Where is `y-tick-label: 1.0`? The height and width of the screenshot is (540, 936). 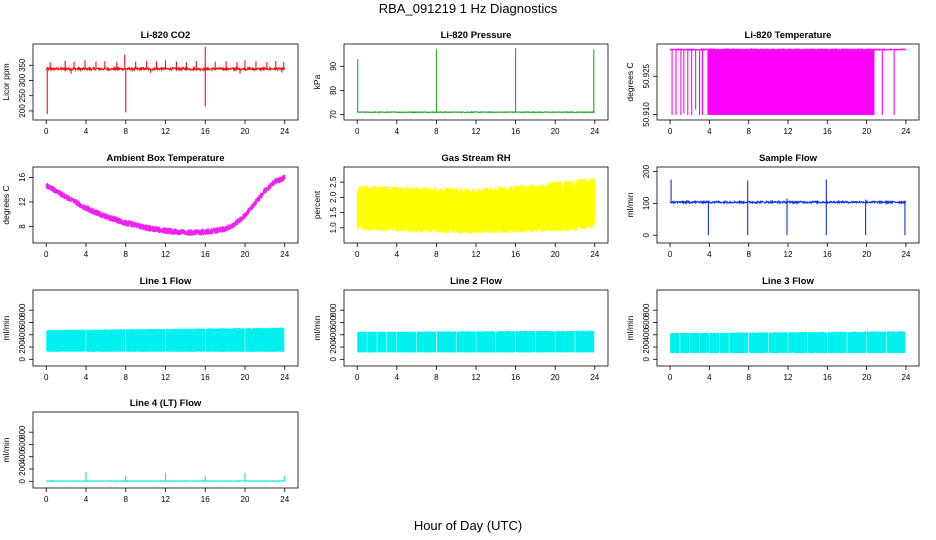
y-tick-label: 1.0 is located at coordinates (333, 228).